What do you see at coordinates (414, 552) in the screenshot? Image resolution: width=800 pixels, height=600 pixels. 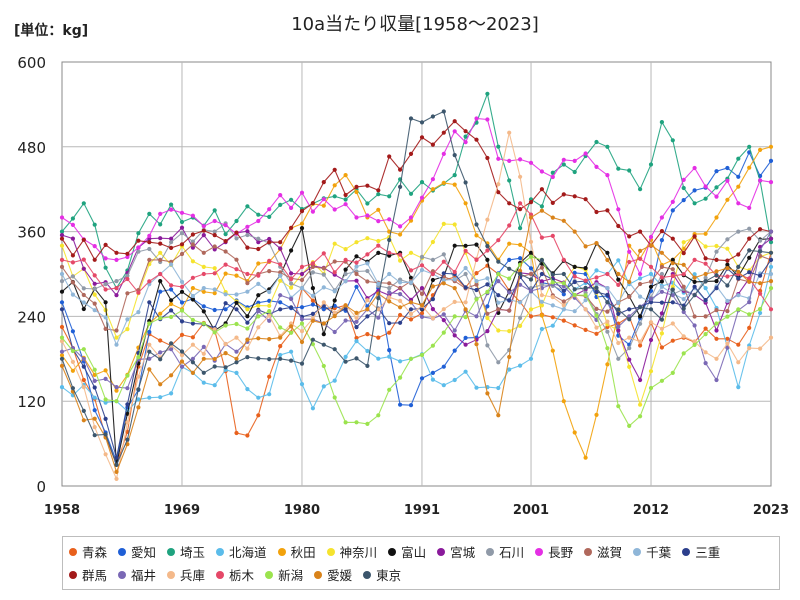 I see `legend-label: 富山` at bounding box center [414, 552].